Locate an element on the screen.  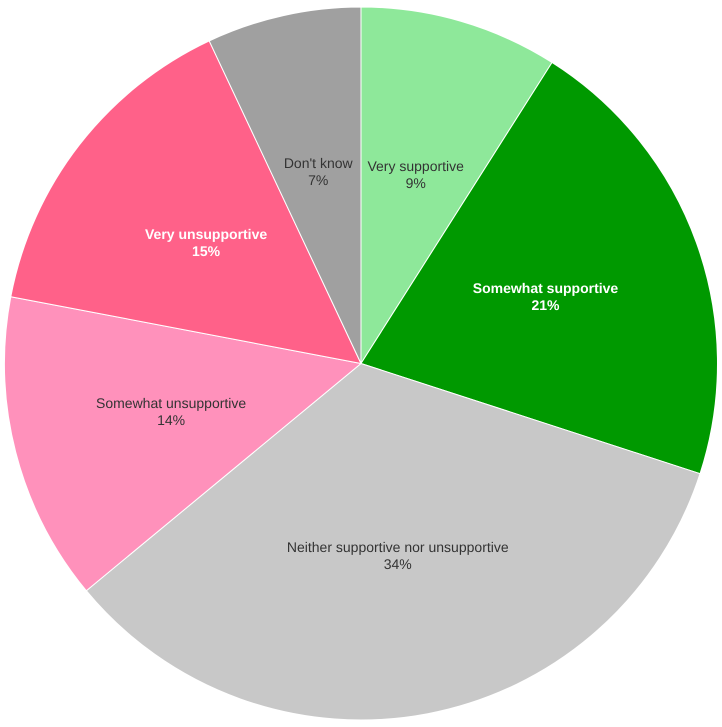
data-label: 34% is located at coordinates (398, 564).